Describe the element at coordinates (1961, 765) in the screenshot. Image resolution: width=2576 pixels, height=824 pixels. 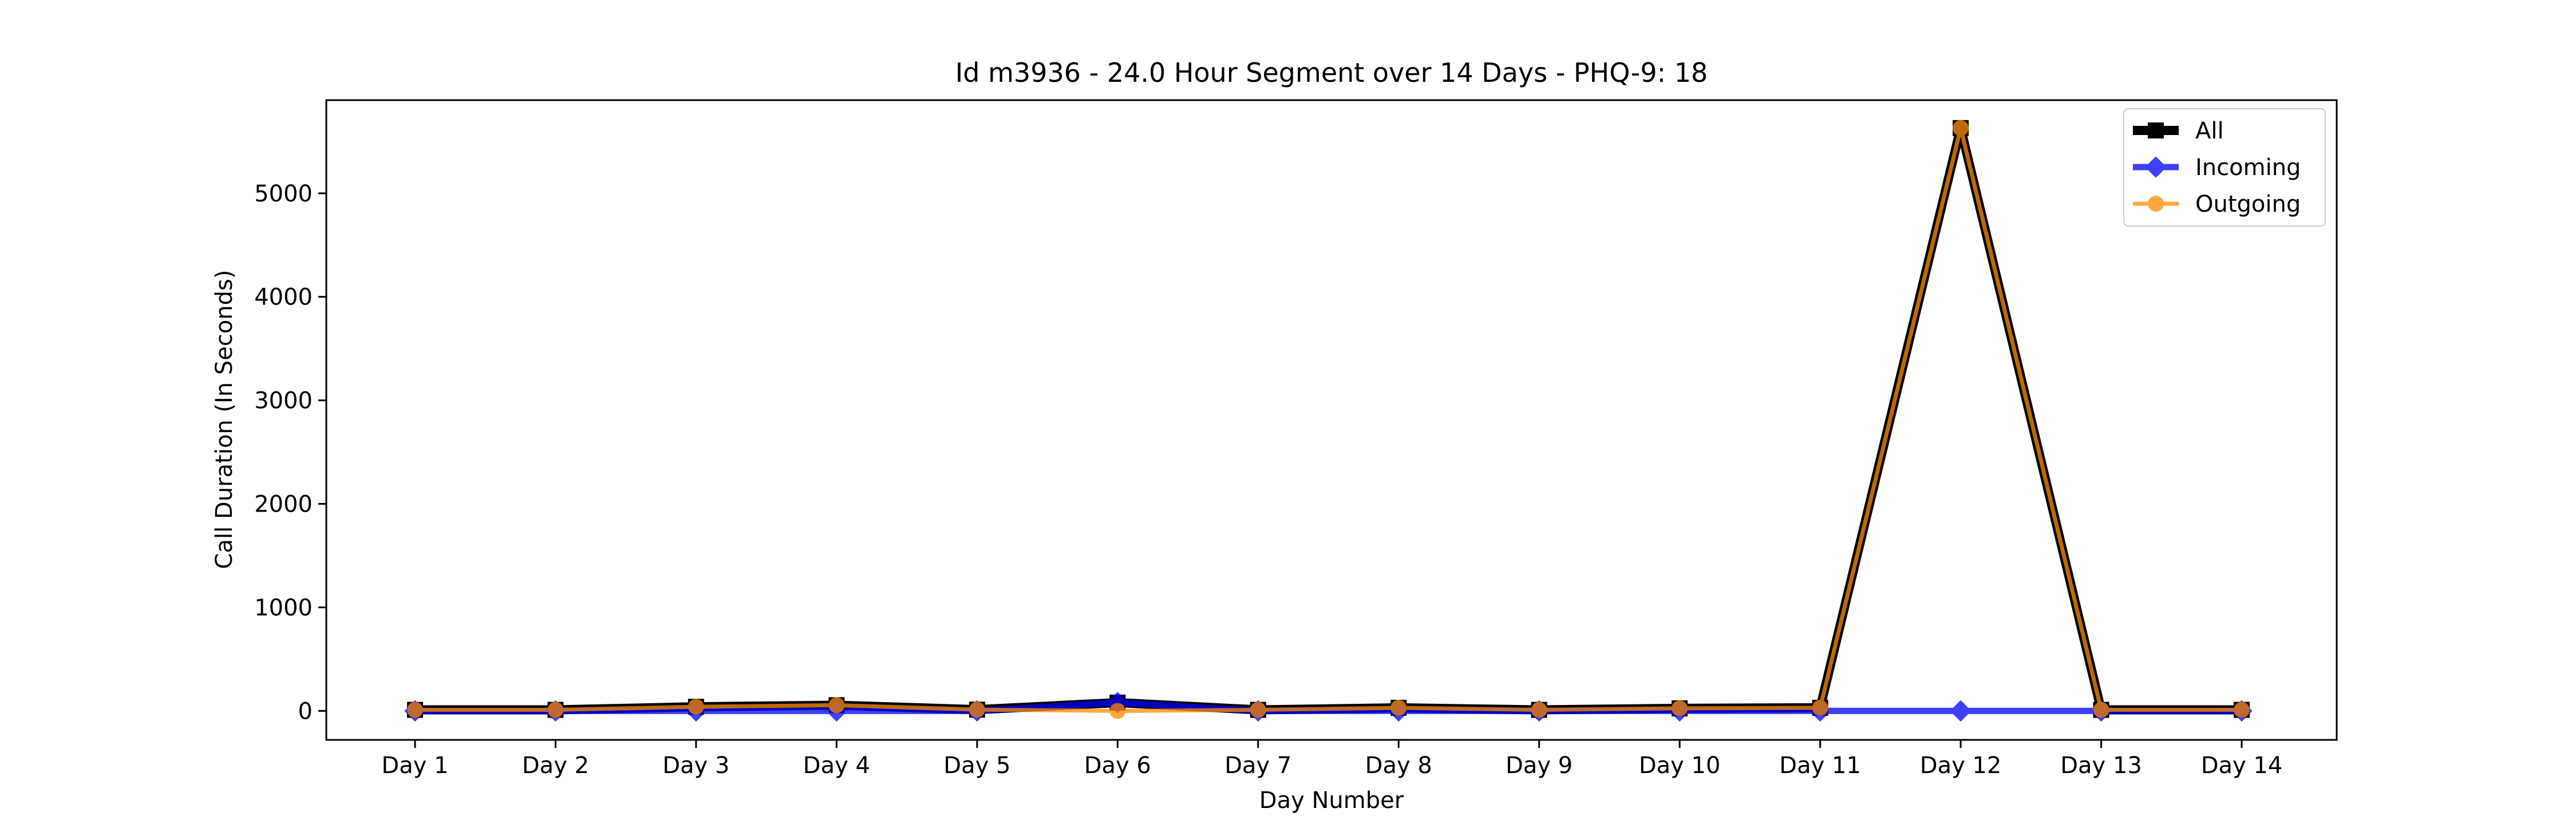
I see `x-tick-label: Day 12` at that location.